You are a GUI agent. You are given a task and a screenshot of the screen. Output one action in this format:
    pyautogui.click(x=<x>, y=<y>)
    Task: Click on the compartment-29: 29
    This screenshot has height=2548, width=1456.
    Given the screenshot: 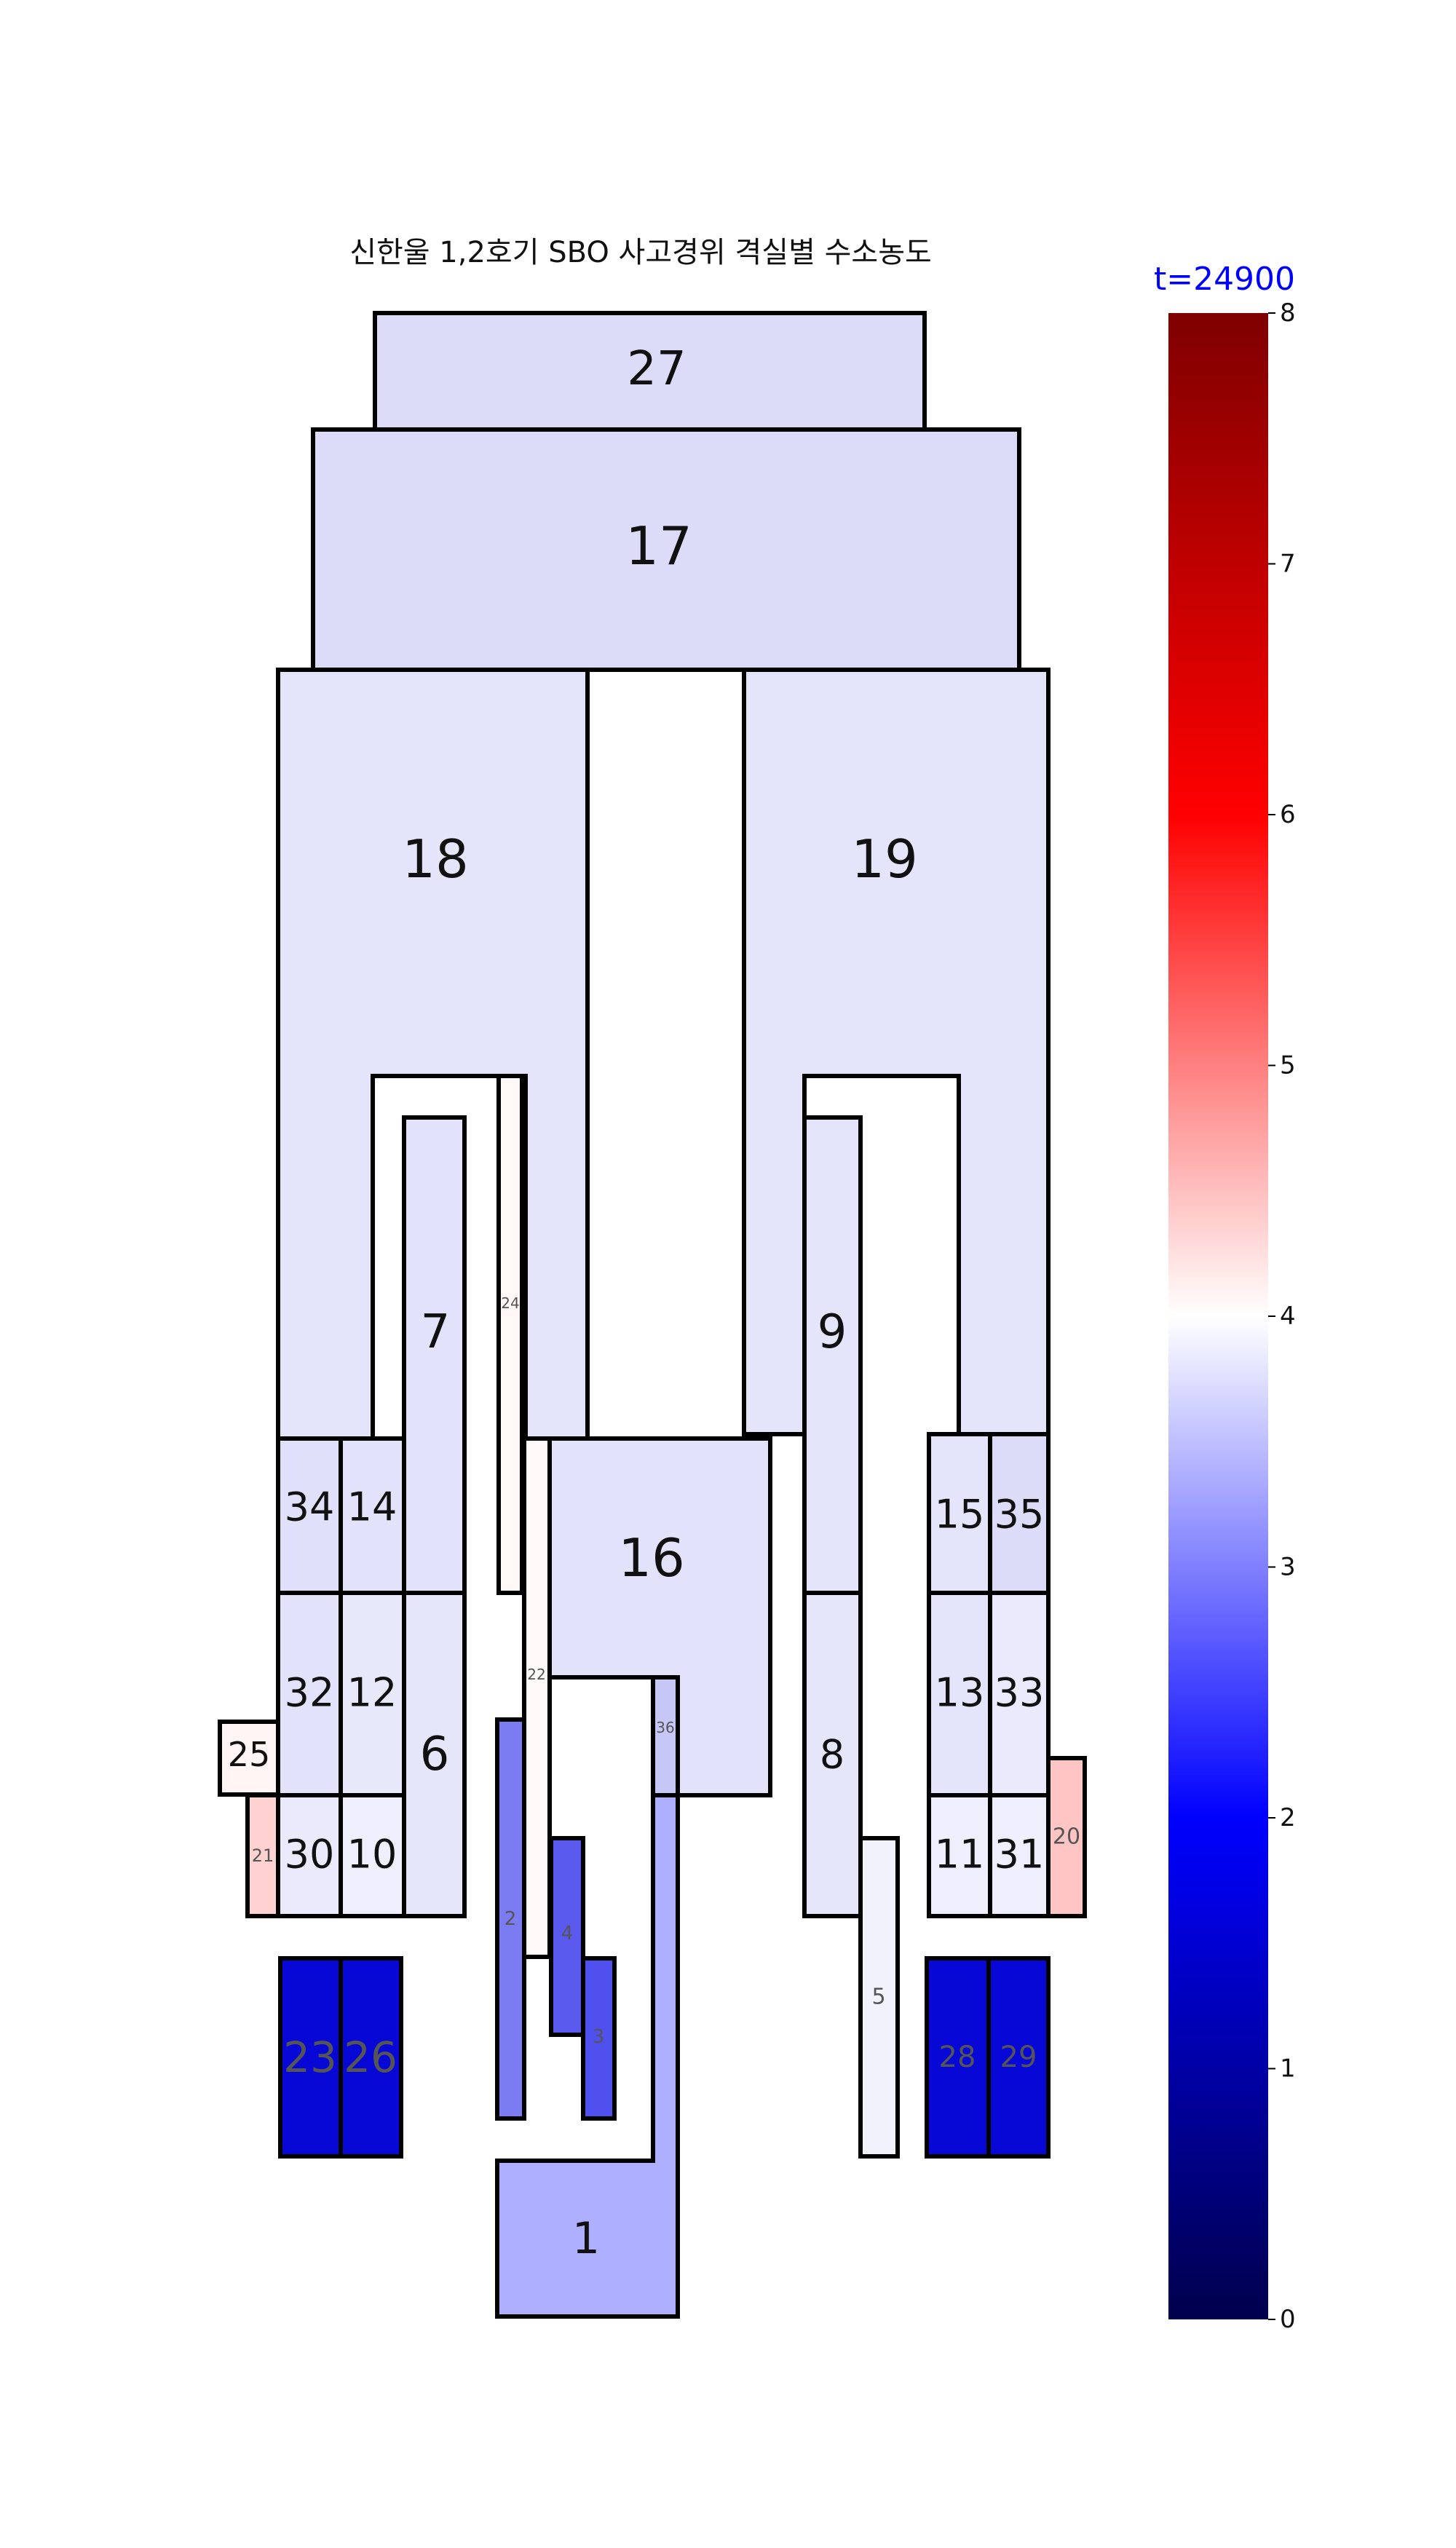 What is the action you would take?
    pyautogui.click(x=1018, y=2057)
    